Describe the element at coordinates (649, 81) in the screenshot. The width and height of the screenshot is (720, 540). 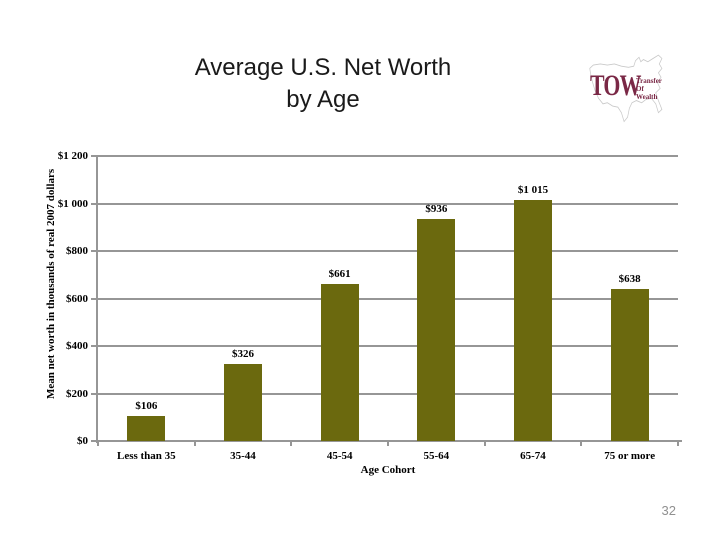
I see `logo-word-transfer: Transfer` at that location.